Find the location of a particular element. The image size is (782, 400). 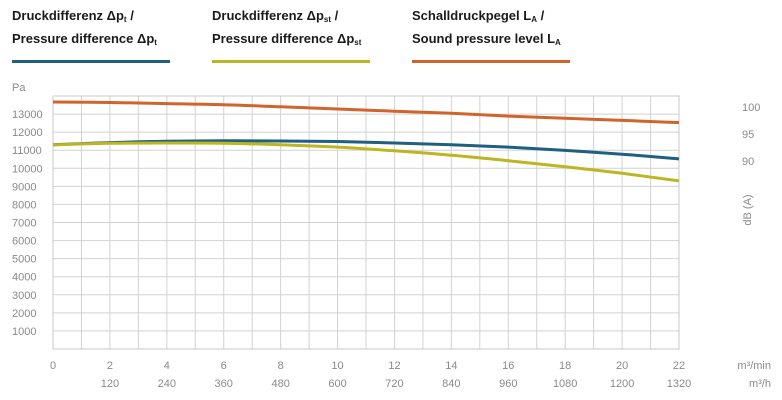

y-tick-label: 7000 is located at coordinates (24, 224).